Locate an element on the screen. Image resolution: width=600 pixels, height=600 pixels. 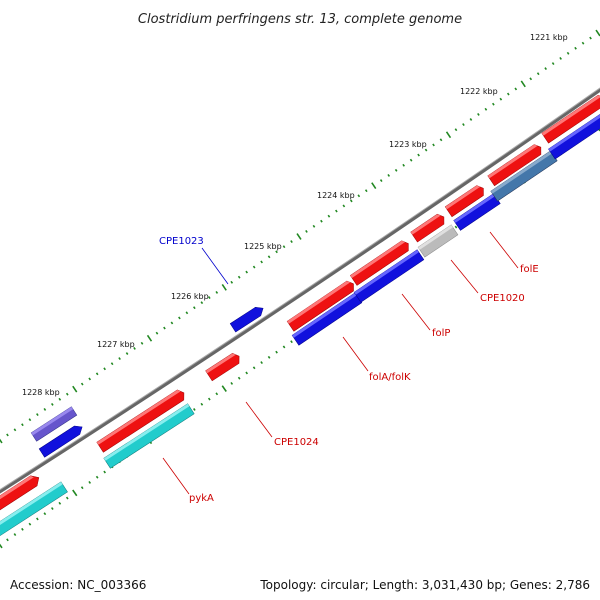
gene-label-fole: folE is located at coordinates (529, 269).